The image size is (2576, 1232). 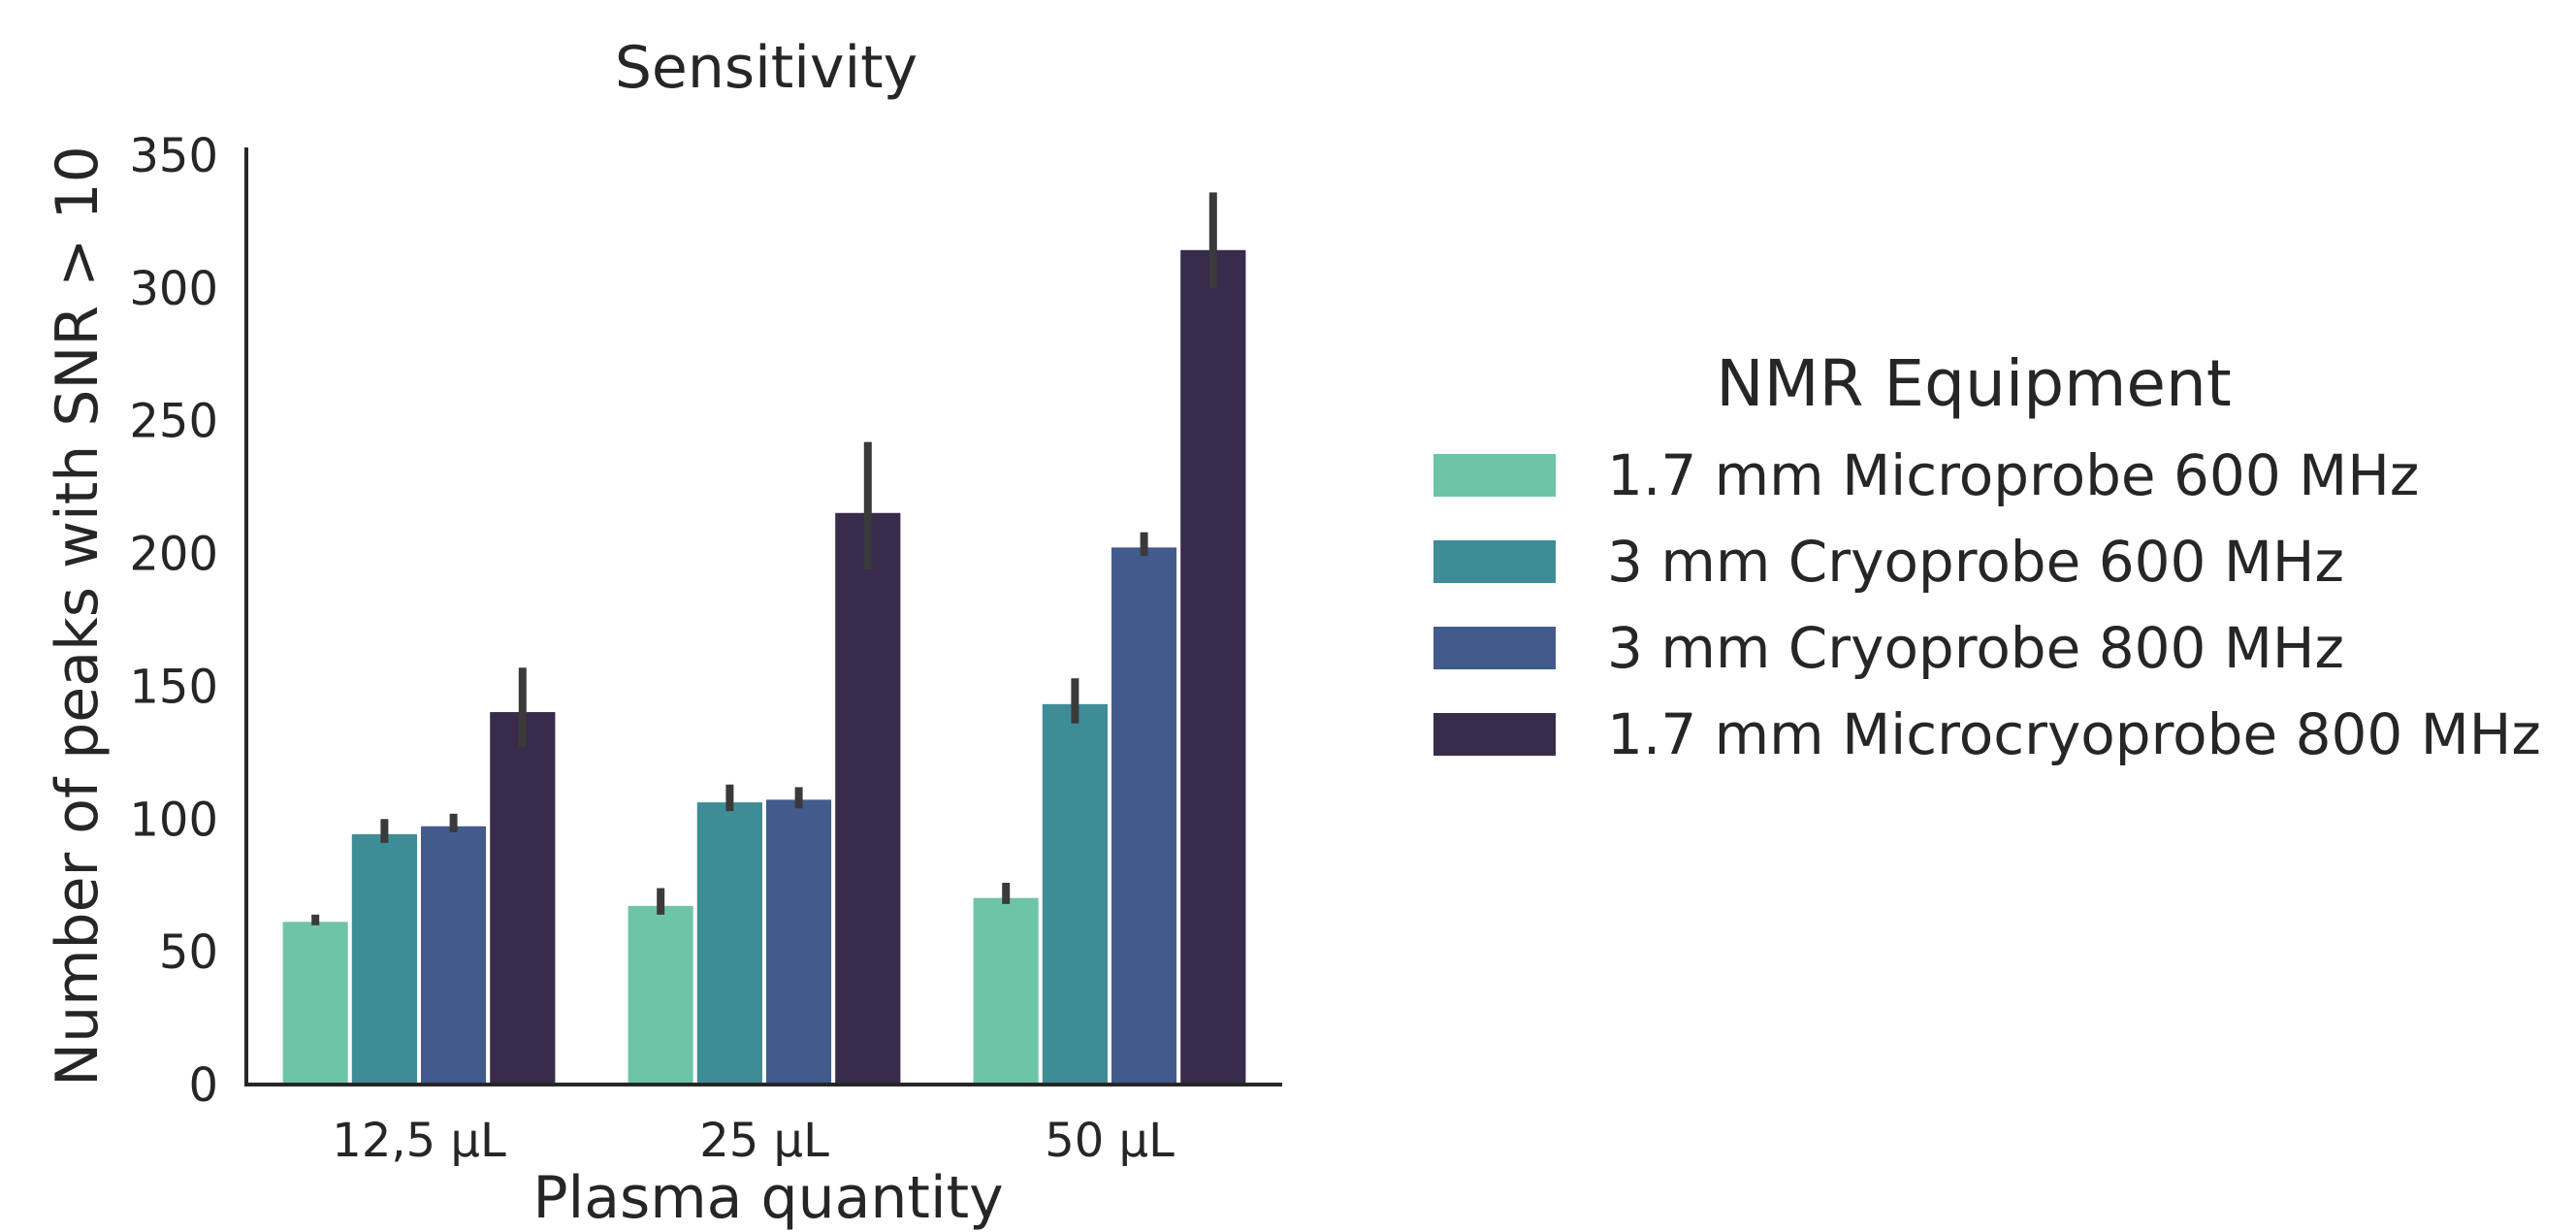 What do you see at coordinates (1975, 562) in the screenshot?
I see `legend-label: 3 mm Cryoprobe 600 MHz` at bounding box center [1975, 562].